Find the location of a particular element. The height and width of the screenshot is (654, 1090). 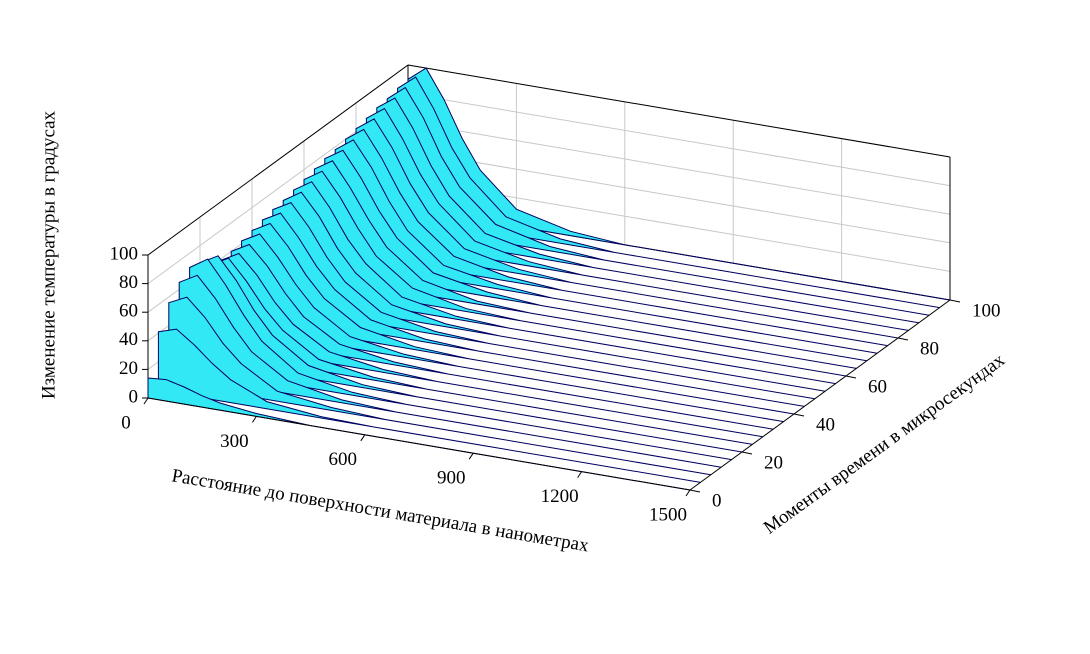

z-axis-label: Изменение температуры в градусах is located at coordinates (48, 254).